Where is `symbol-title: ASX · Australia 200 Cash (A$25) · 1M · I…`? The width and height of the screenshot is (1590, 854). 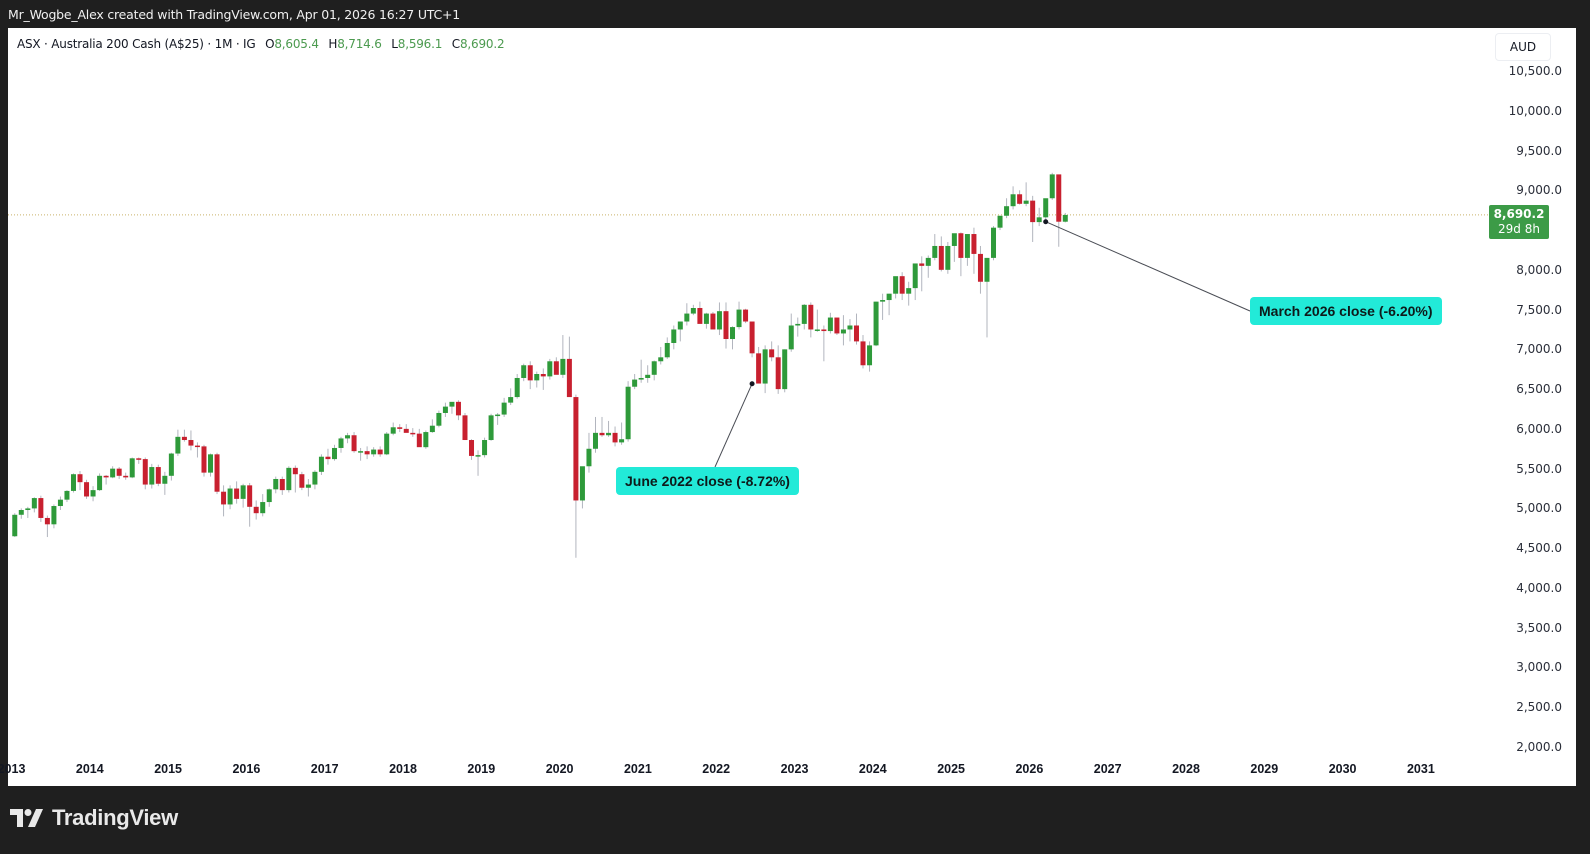
symbol-title: ASX · Australia 200 Cash (A$25) · 1M · I… is located at coordinates (136, 44).